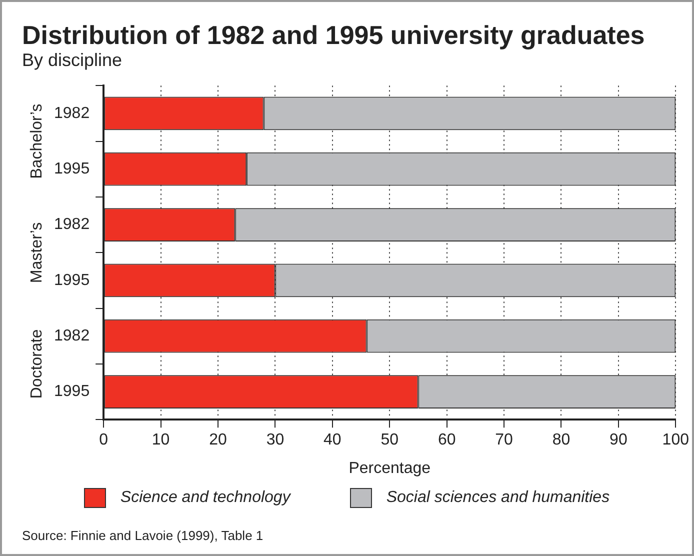 The image size is (694, 556). I want to click on x-tick-label: 20, so click(218, 440).